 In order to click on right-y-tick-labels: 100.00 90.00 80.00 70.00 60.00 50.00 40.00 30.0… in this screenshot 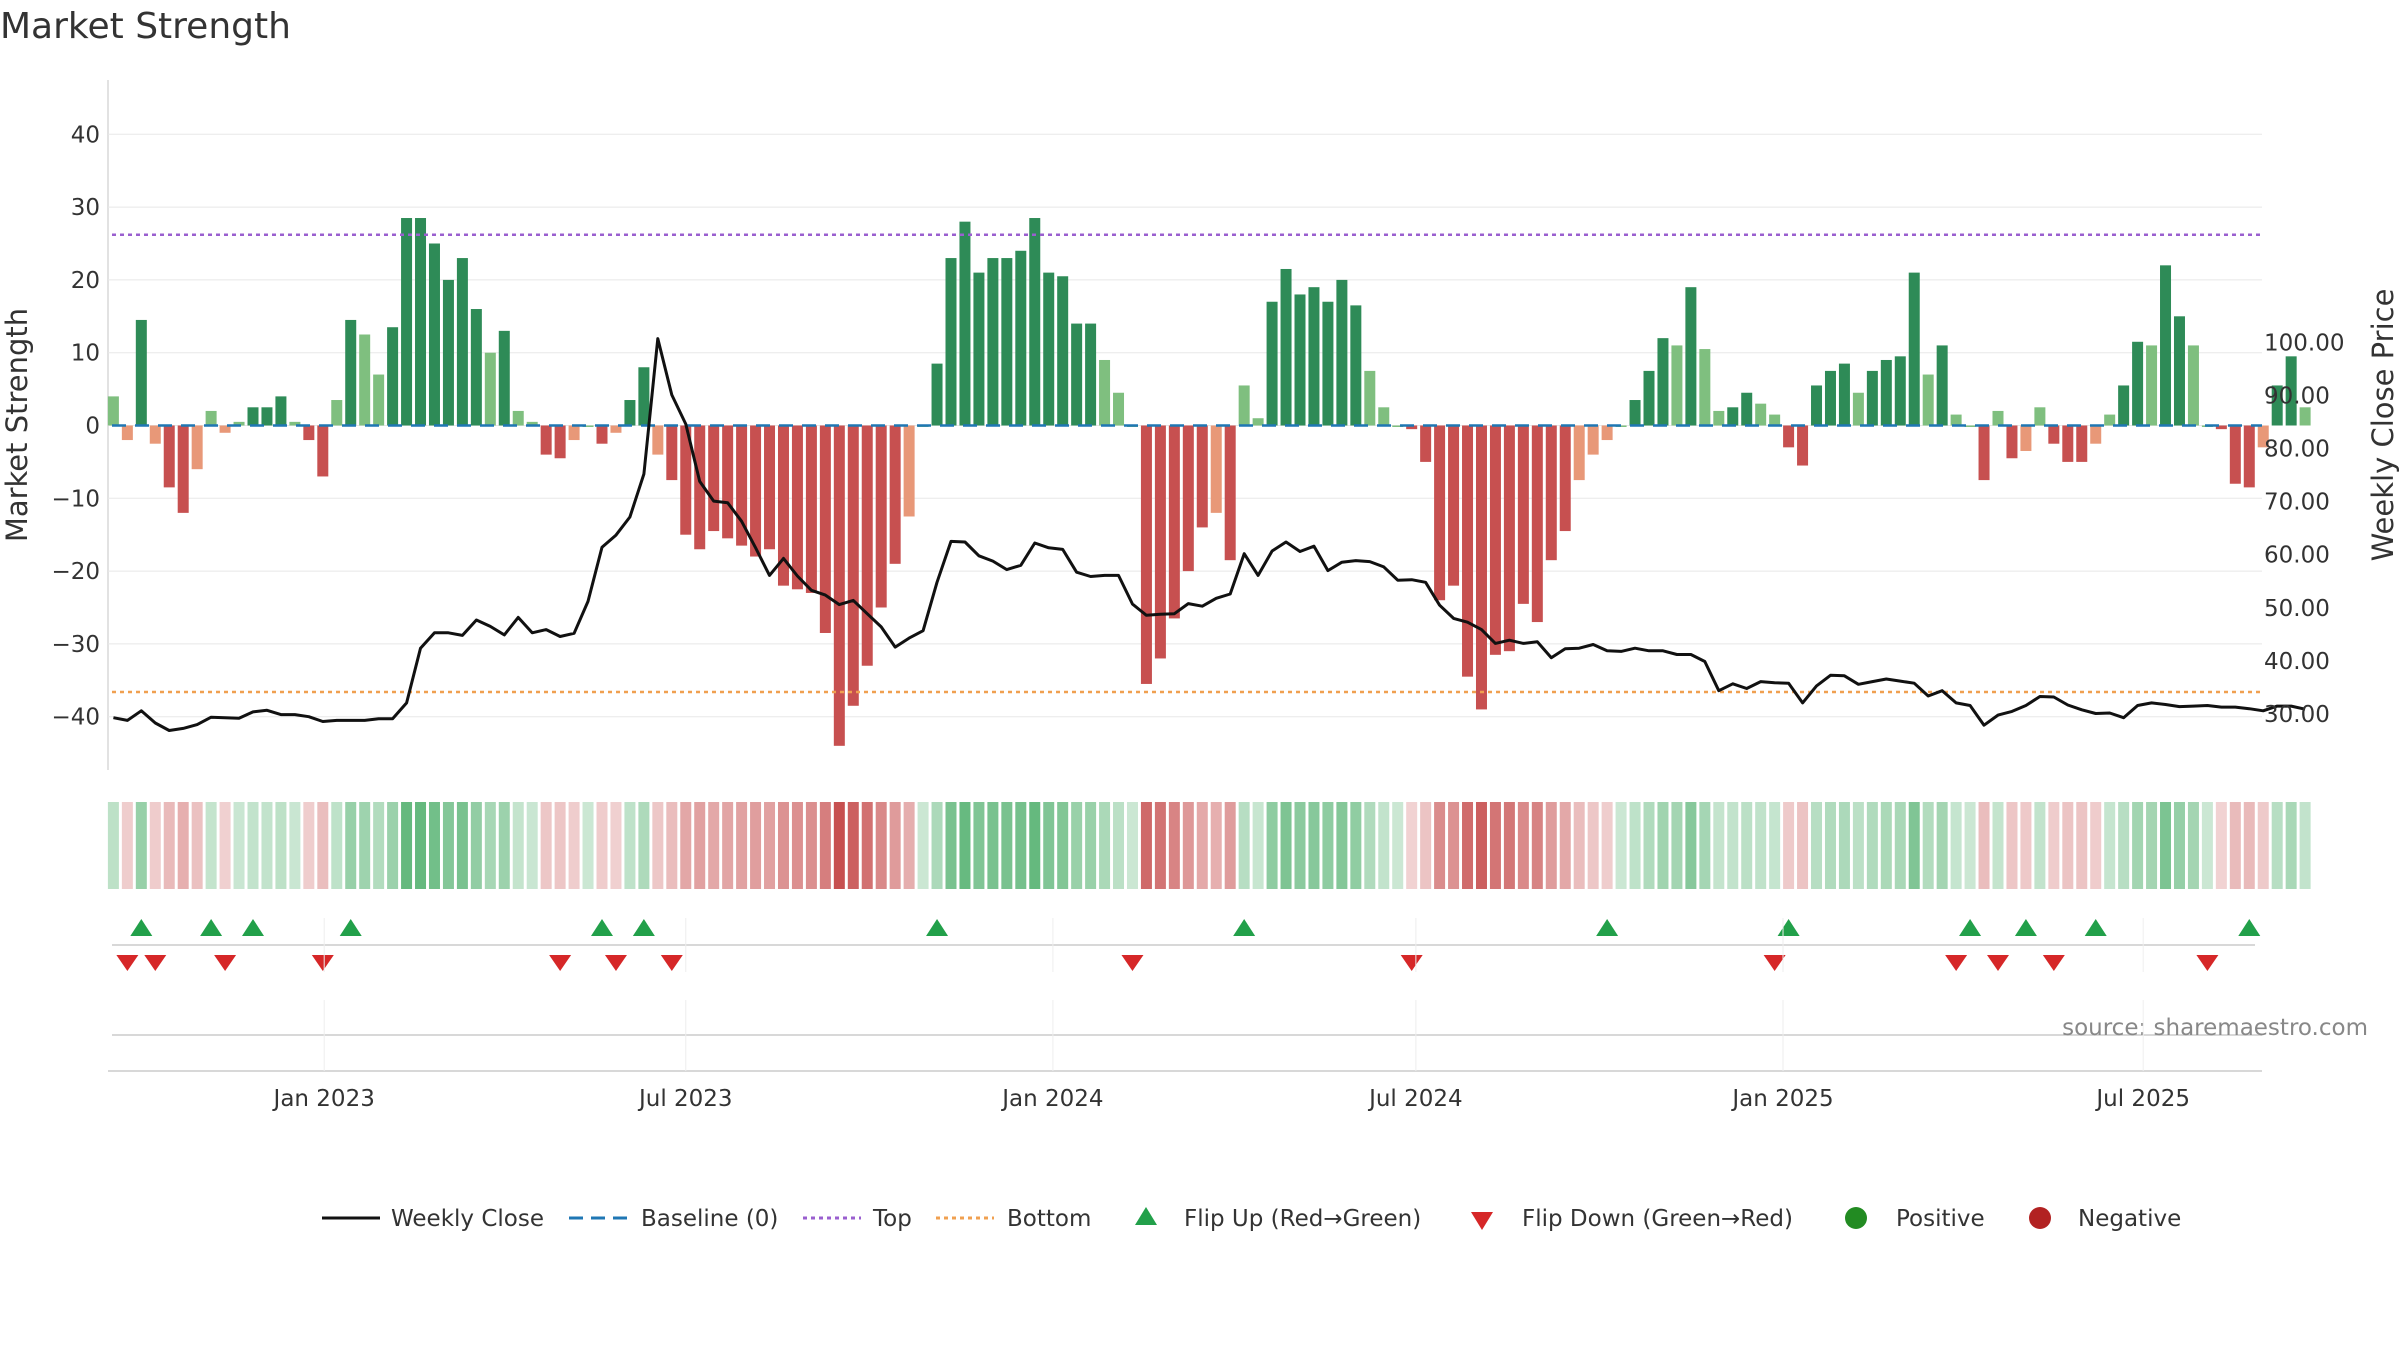, I will do `click(2304, 529)`.